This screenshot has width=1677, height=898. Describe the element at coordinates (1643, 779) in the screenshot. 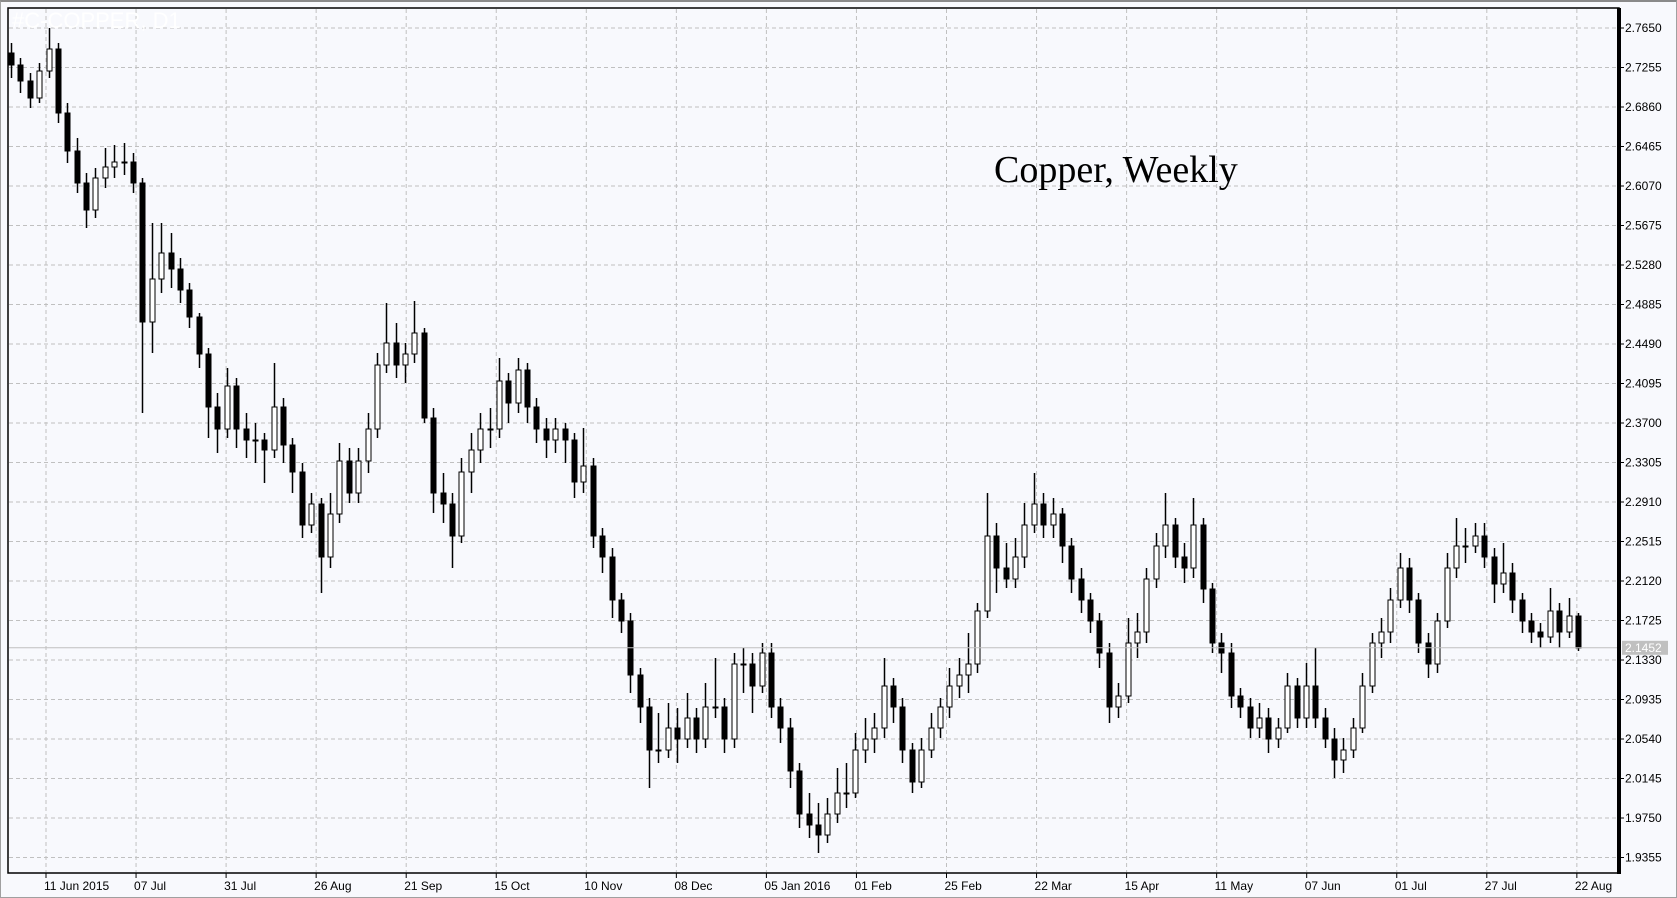

I see `y-tick-label: 2.0145` at that location.